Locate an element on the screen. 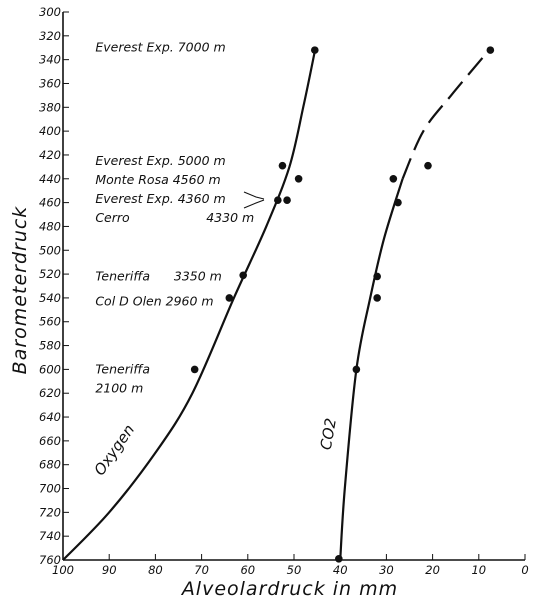  y-tick-label: 720 is located at coordinates (50, 512).